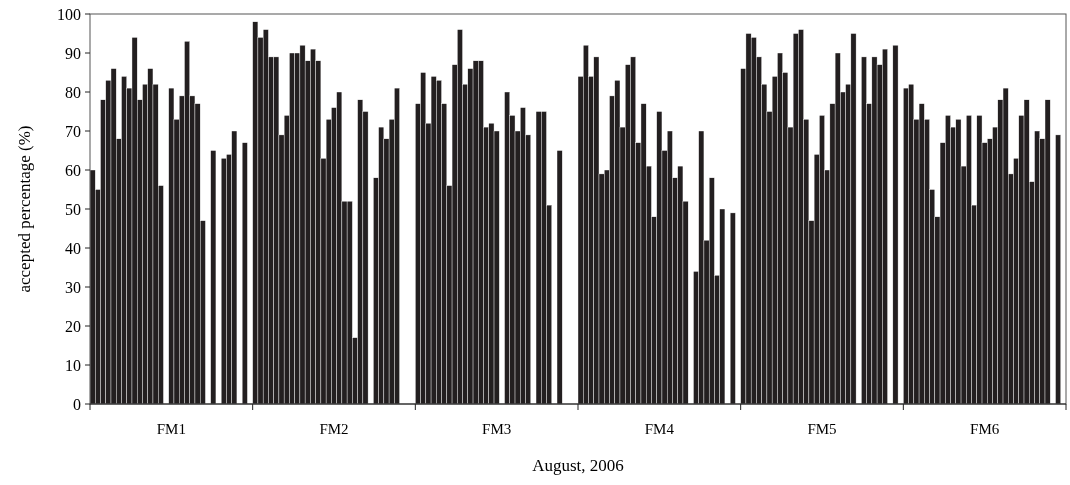 Image resolution: width=1070 pixels, height=485 pixels. What do you see at coordinates (73, 131) in the screenshot?
I see `y-tick-label: 70` at bounding box center [73, 131].